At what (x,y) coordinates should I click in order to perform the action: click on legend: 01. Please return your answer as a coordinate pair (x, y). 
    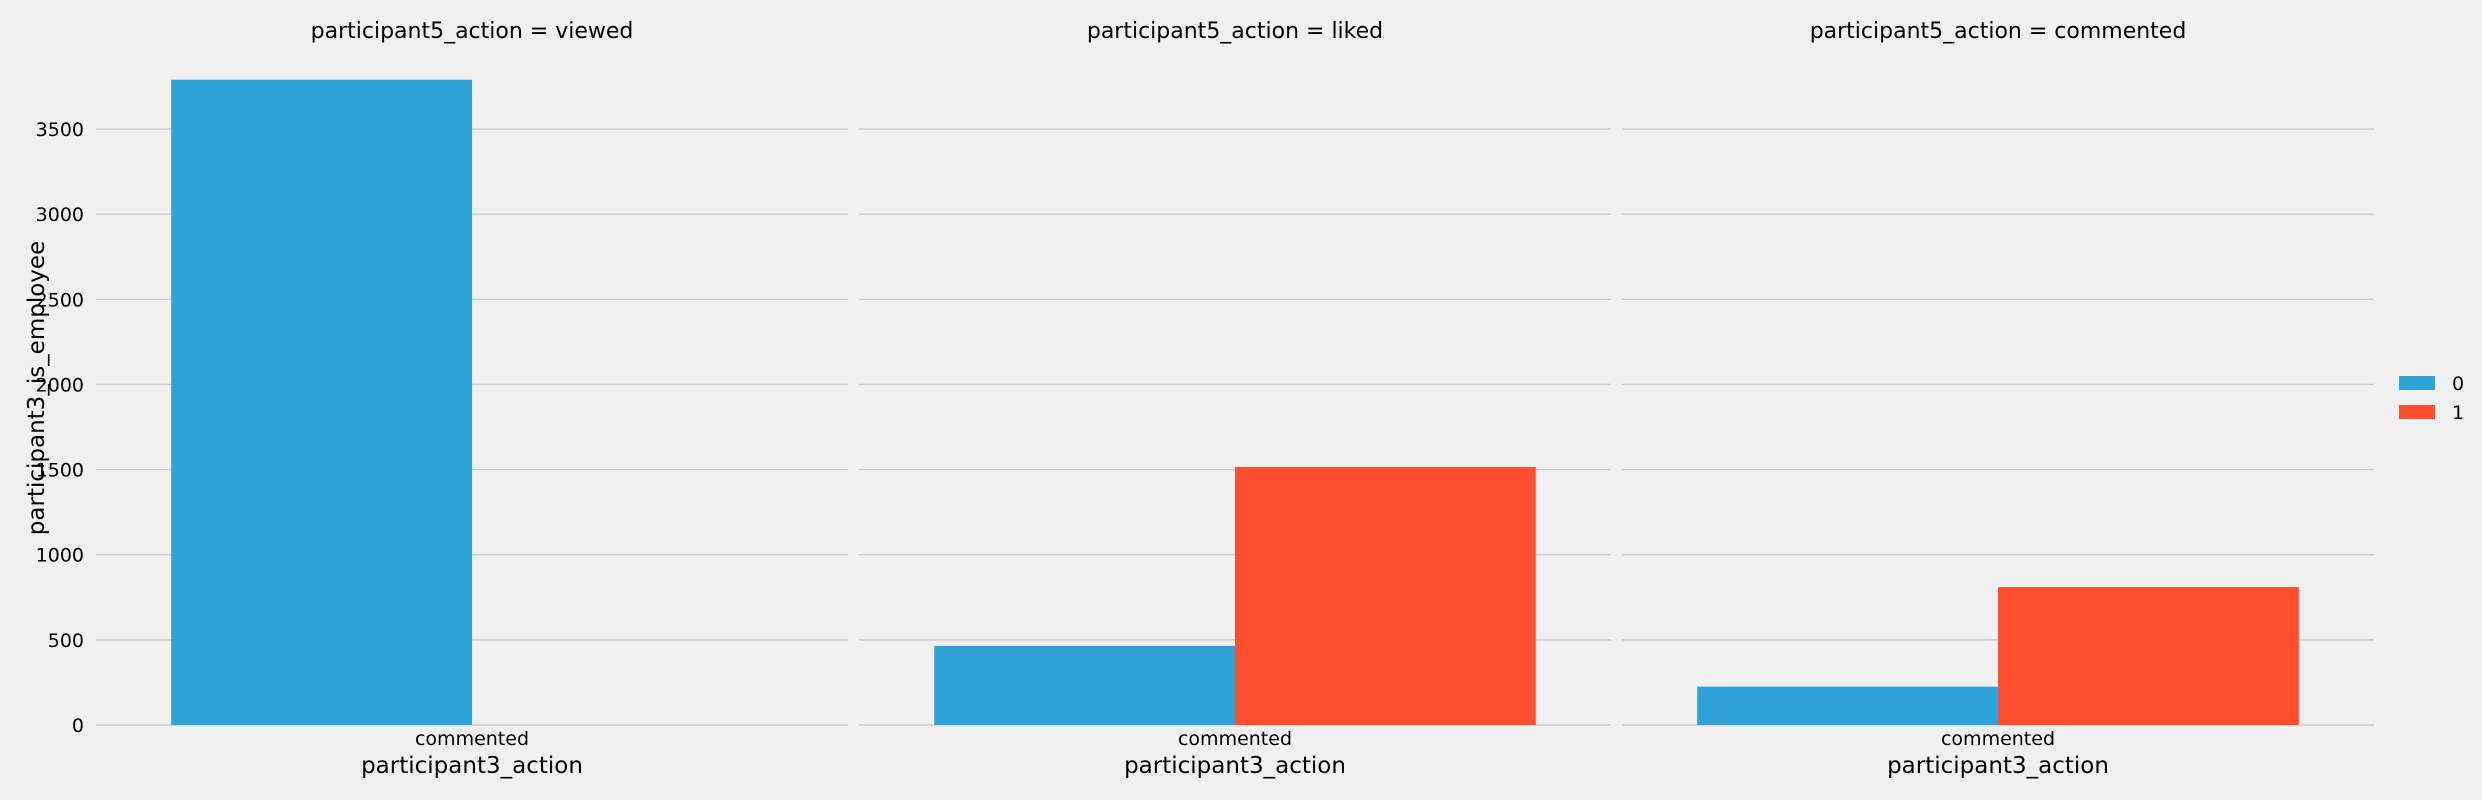
    Looking at the image, I should click on (2431, 398).